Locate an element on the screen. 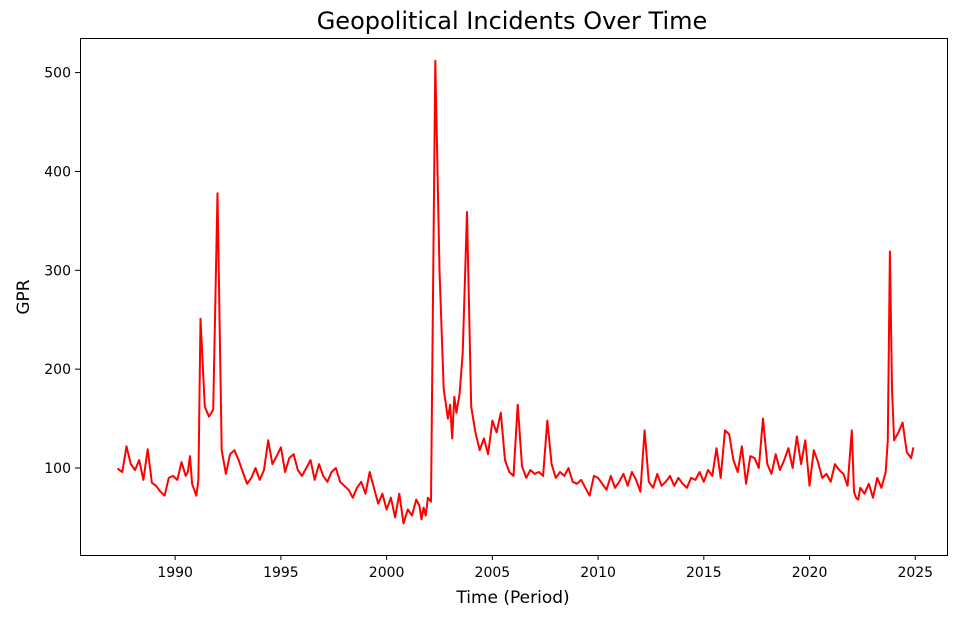 This screenshot has height=618, width=978. y-axis: 100 200 300 400 500 is located at coordinates (62, 271).